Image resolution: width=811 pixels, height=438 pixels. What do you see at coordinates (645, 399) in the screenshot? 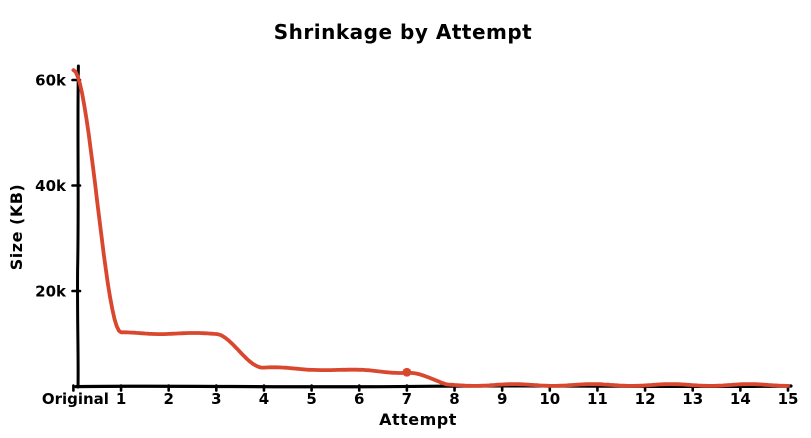
I see `x-tick-label: 12` at bounding box center [645, 399].